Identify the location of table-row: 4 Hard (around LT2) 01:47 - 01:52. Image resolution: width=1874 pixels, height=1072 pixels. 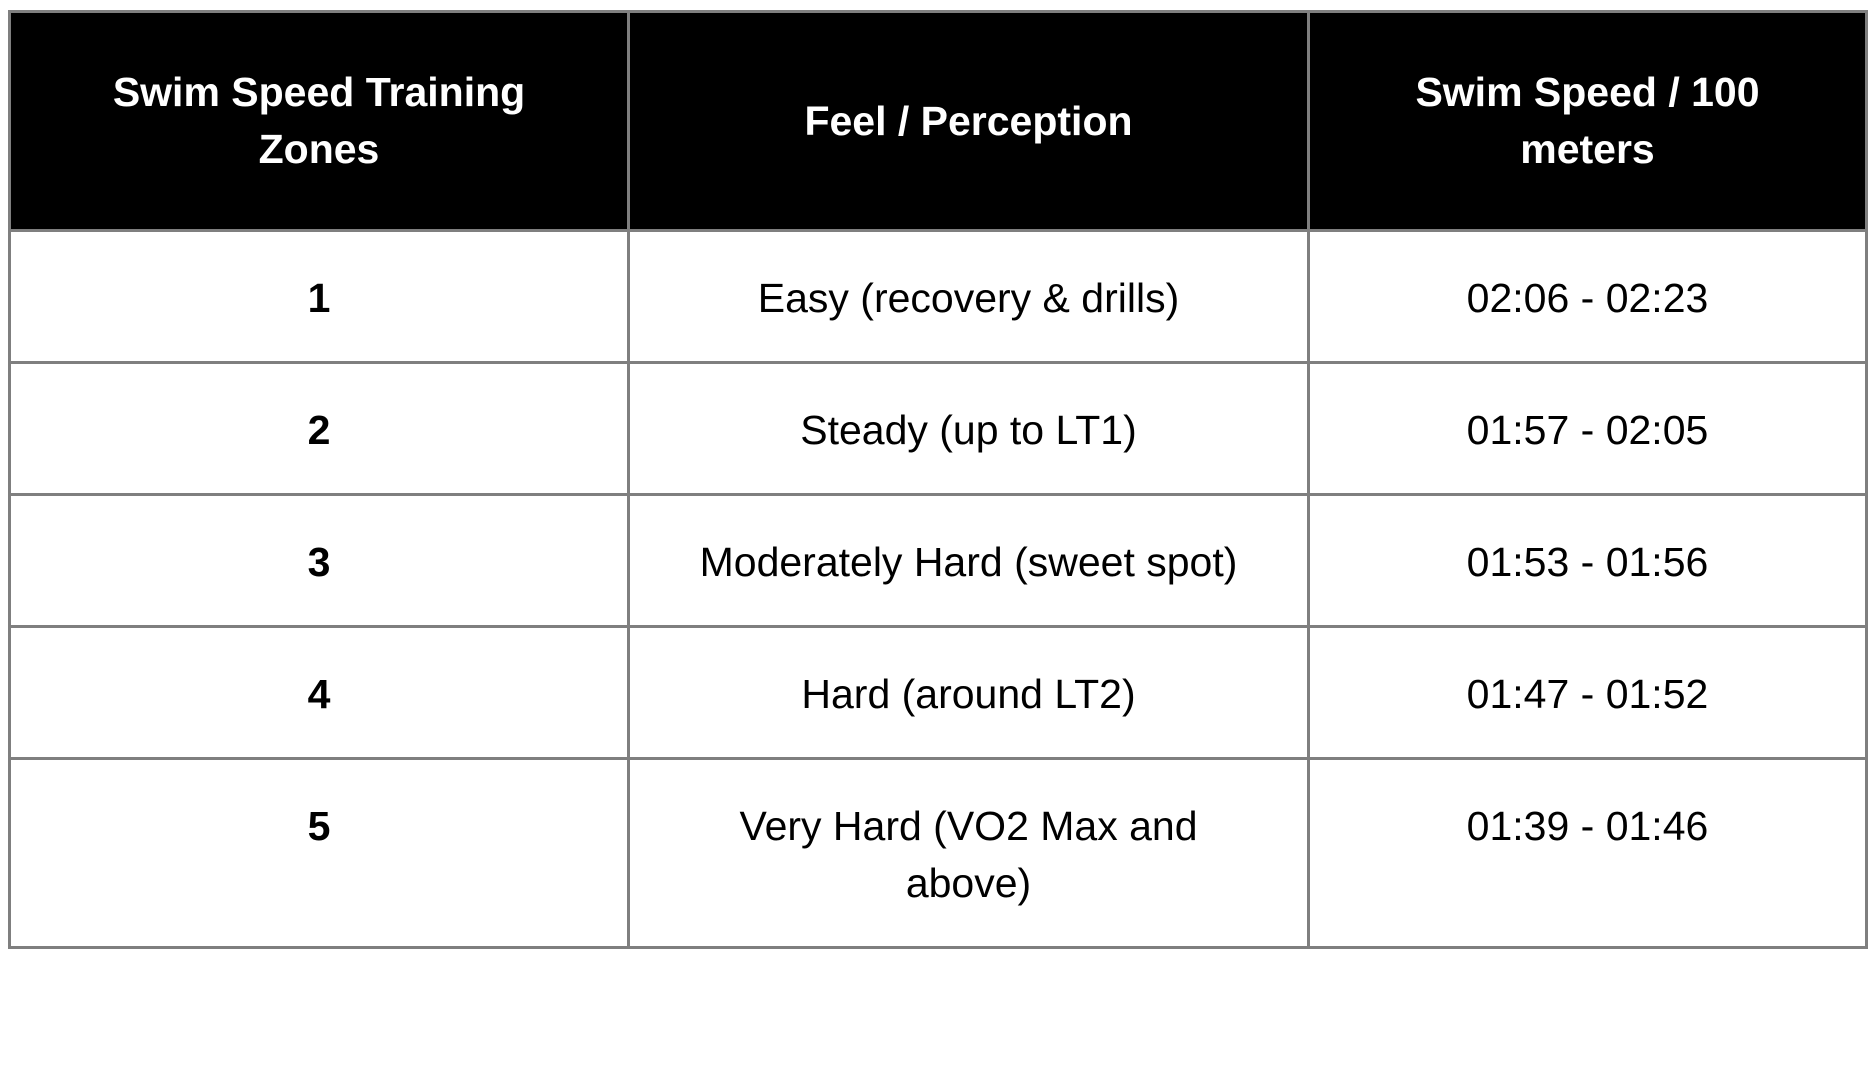
(938, 692).